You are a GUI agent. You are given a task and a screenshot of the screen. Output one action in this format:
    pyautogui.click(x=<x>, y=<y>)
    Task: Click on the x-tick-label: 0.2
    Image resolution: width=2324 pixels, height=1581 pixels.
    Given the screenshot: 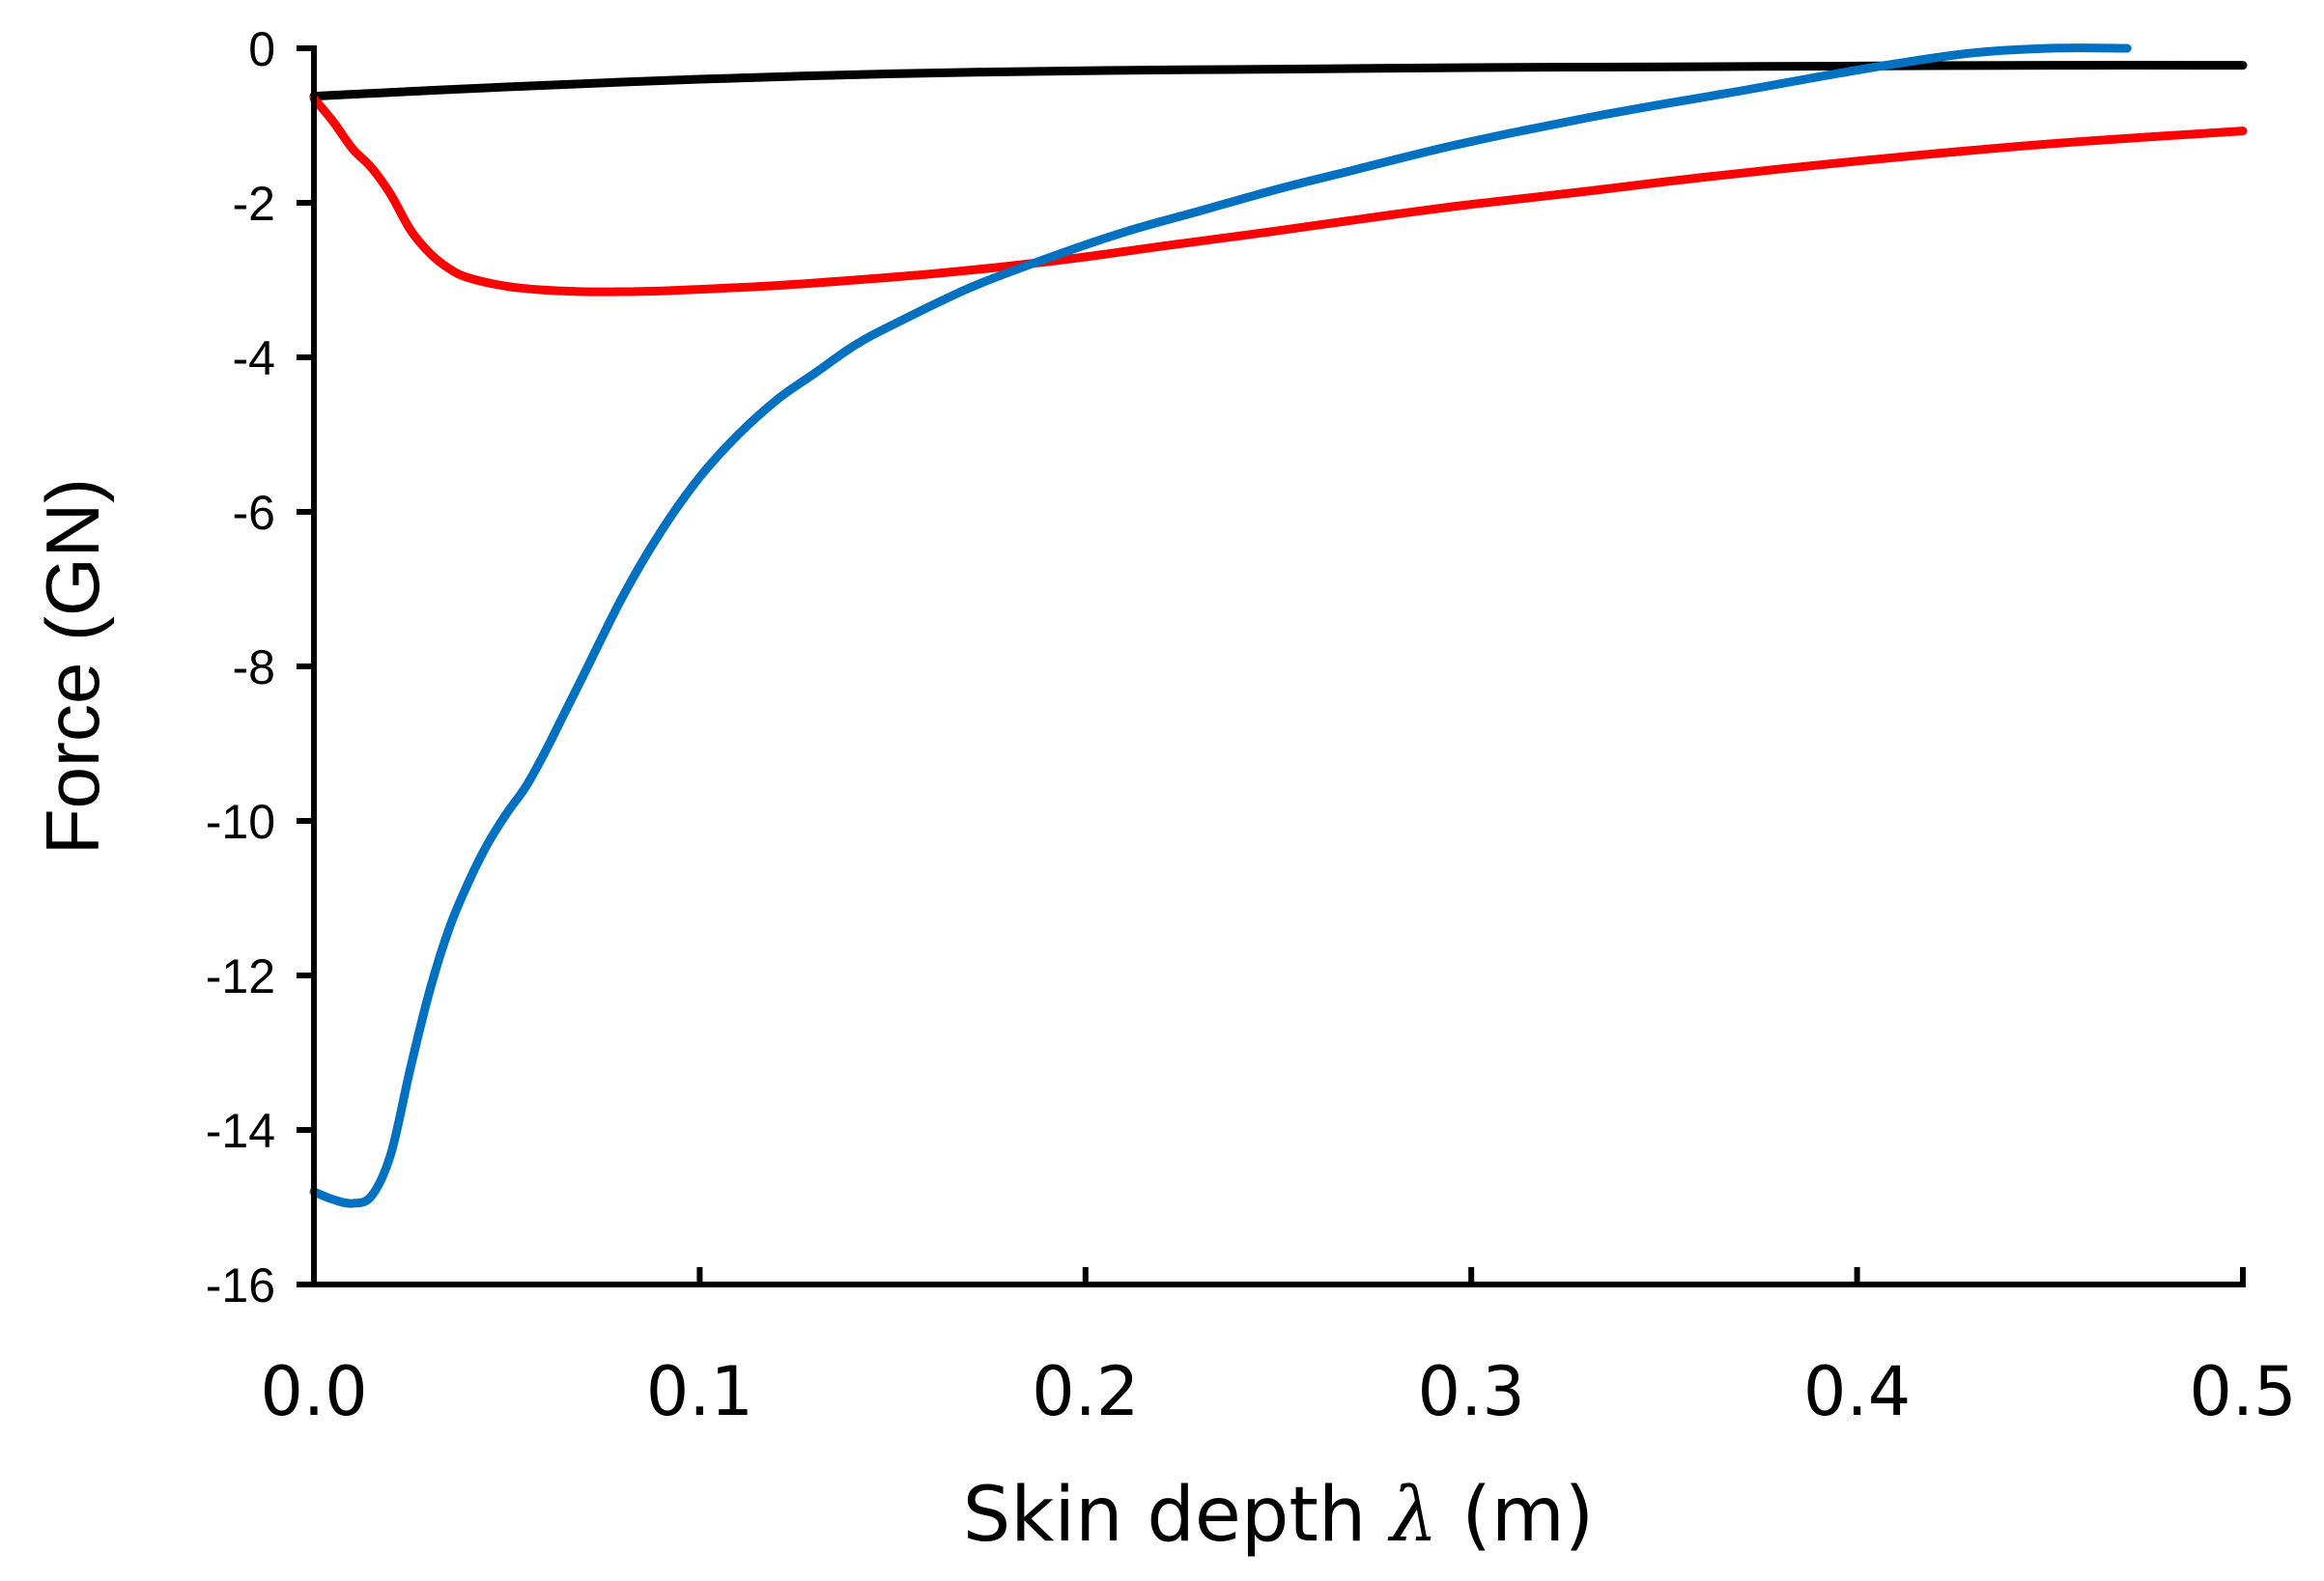 What is the action you would take?
    pyautogui.click(x=1085, y=1391)
    